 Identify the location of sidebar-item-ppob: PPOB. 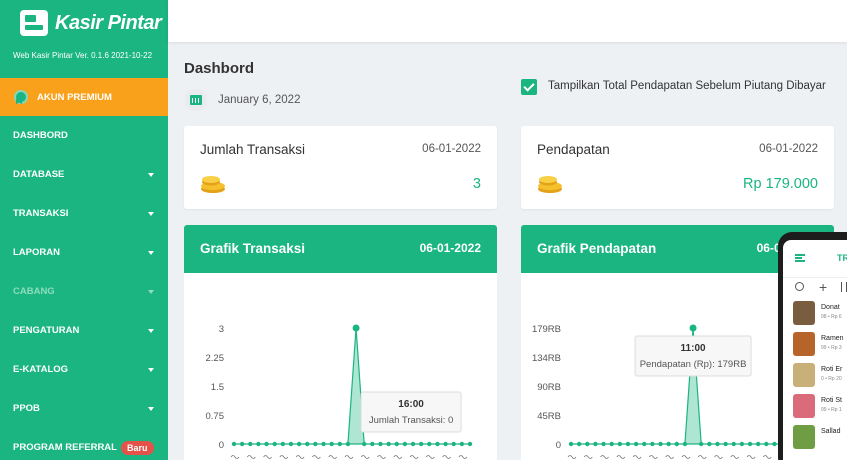
(84, 408).